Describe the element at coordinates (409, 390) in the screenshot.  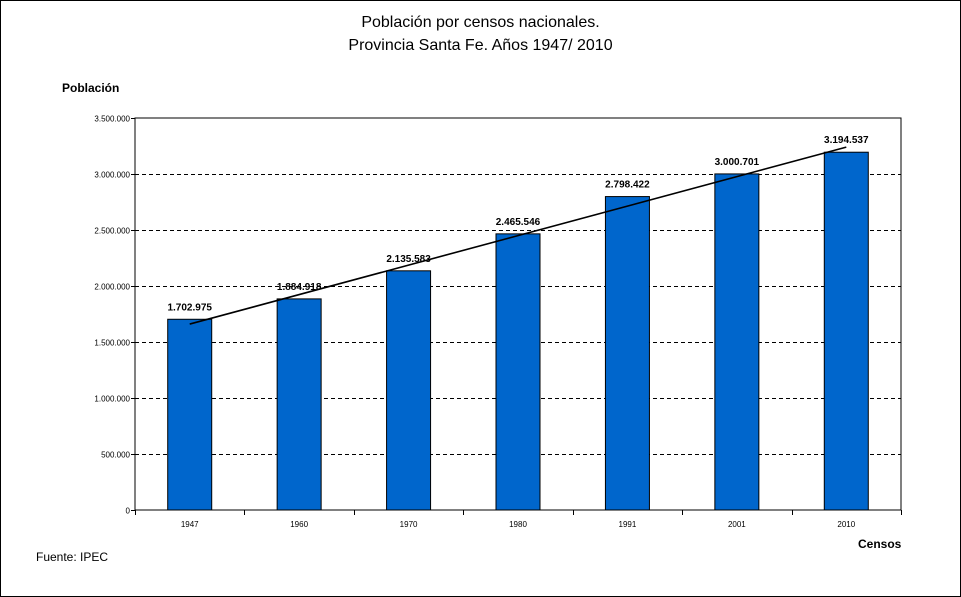
I see `bar-1970` at that location.